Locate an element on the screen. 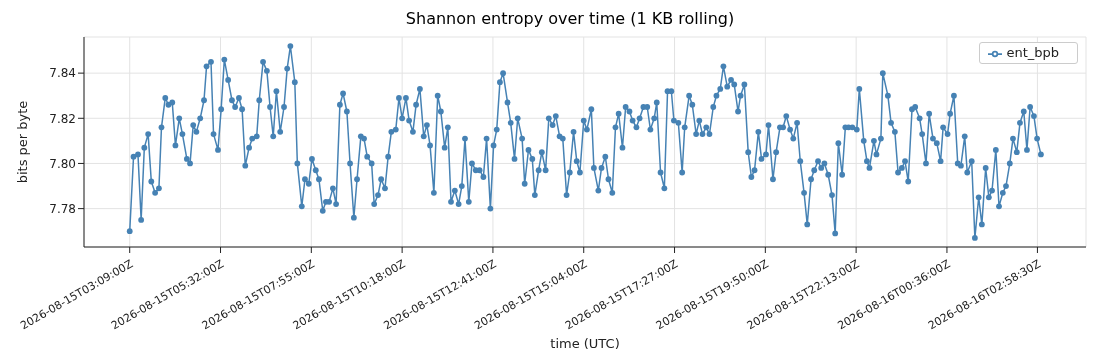 The height and width of the screenshot is (360, 1100). chart-title: Shannon entropy over time (1 KB rolling) is located at coordinates (570, 19).